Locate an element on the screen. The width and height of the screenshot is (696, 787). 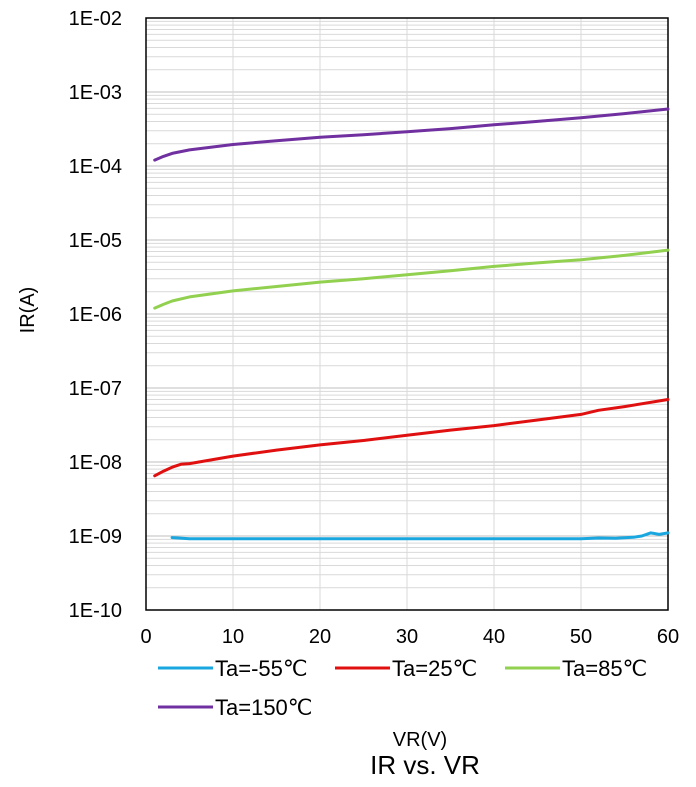
x-tick-labels: 0 10 20 30 40 50 60 is located at coordinates (409, 637).